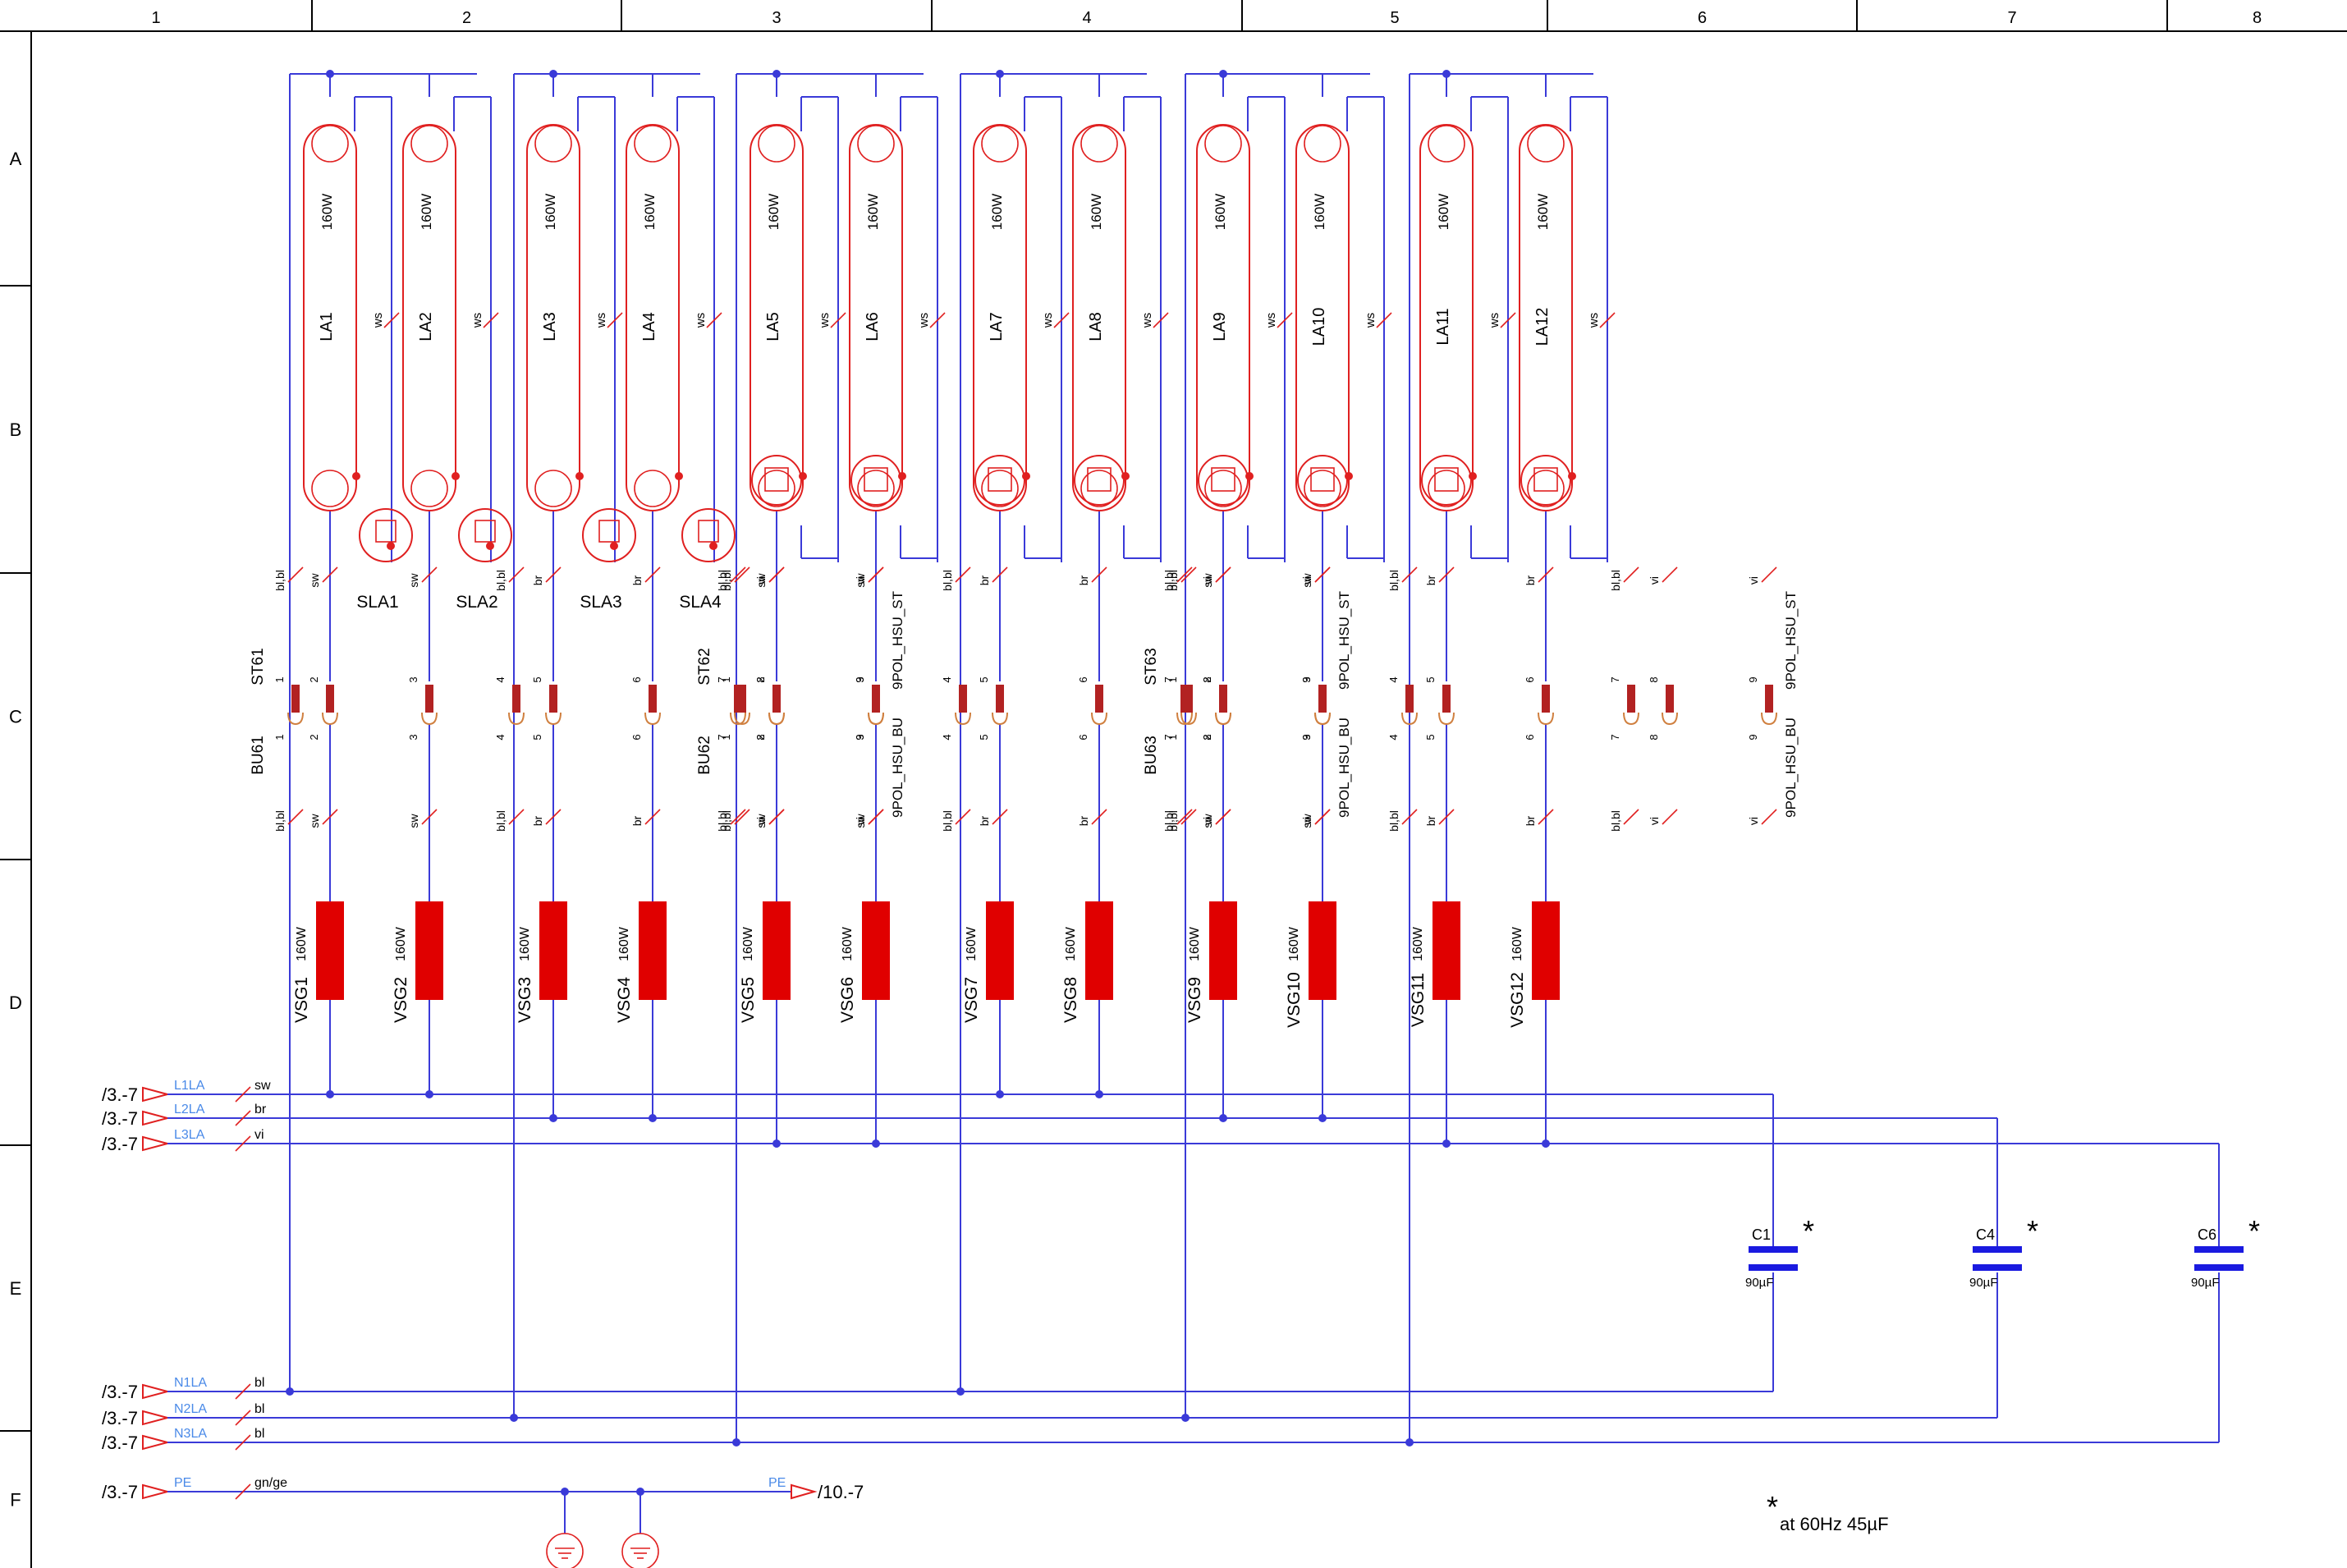  What do you see at coordinates (484, 560) in the screenshot?
I see `starter-2: SLA2` at bounding box center [484, 560].